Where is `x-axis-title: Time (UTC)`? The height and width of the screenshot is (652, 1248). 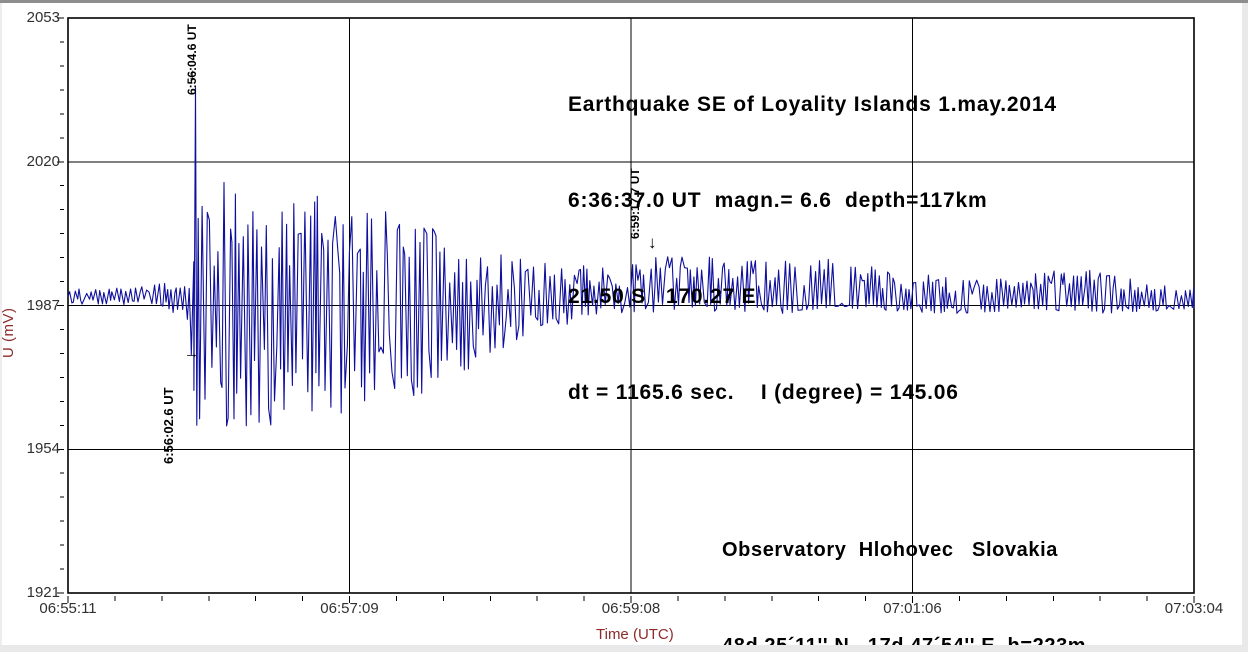
x-axis-title: Time (UTC) is located at coordinates (635, 634).